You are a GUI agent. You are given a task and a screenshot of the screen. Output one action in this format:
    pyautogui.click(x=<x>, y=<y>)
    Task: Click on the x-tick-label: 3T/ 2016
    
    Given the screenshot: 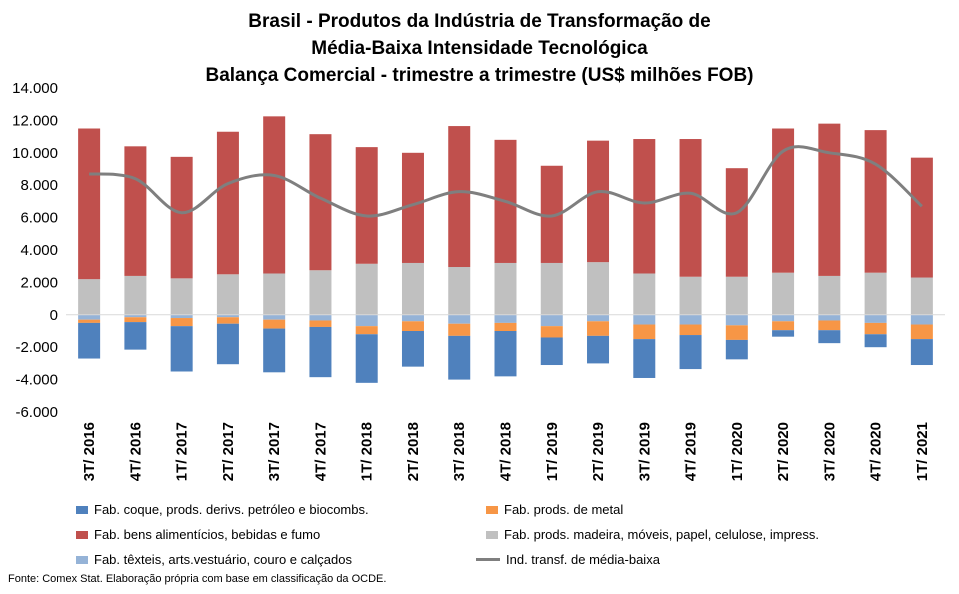 What is the action you would take?
    pyautogui.click(x=89, y=451)
    